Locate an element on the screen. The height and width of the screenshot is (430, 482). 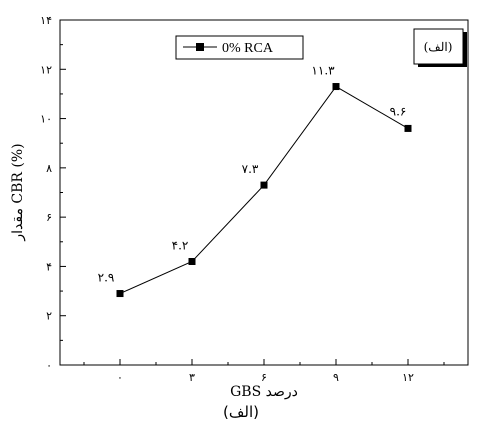
x-axis: ۰ ۳ ۶ ۹ ۱۲ is located at coordinates (264, 371).